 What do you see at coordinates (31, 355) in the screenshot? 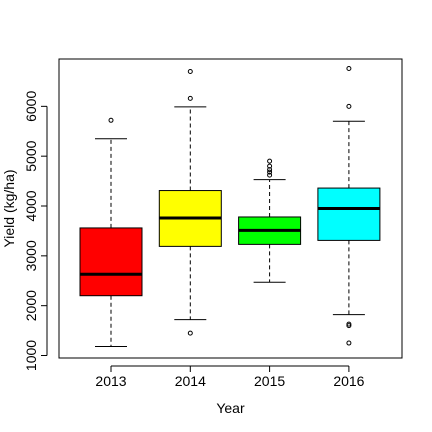
I see `y-tick-label: 1000` at bounding box center [31, 355].